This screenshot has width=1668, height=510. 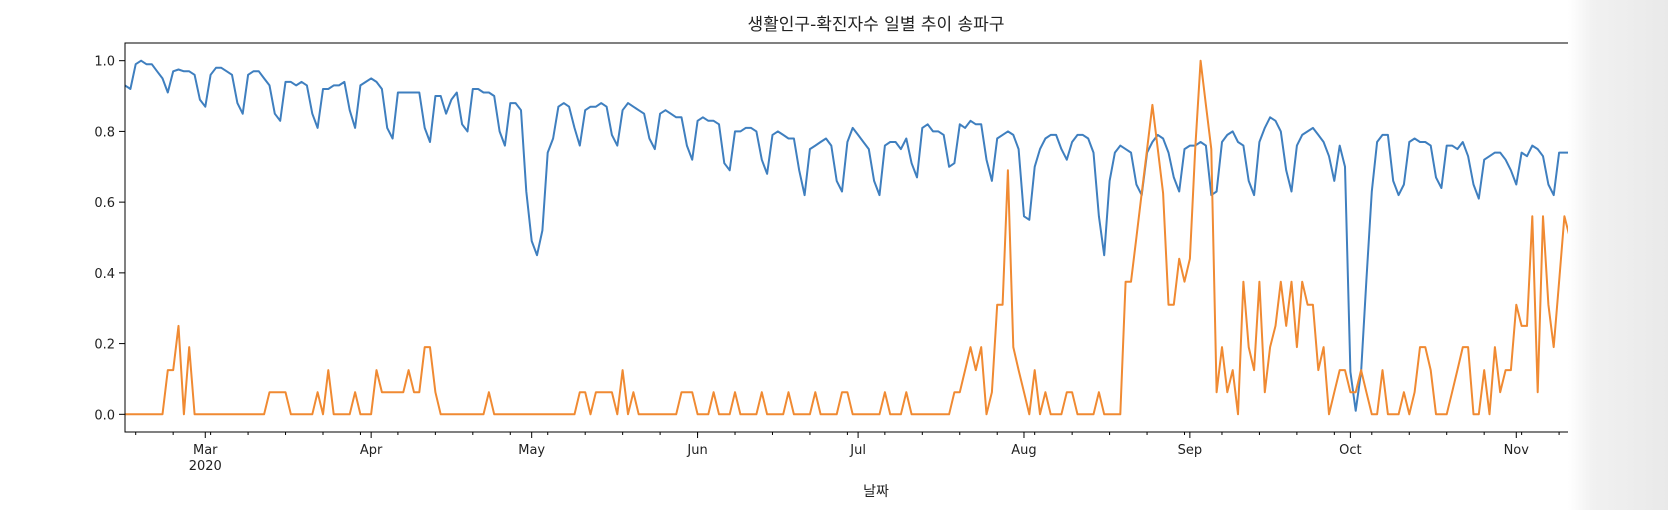 What do you see at coordinates (104, 132) in the screenshot?
I see `y-tick-label: 0.8` at bounding box center [104, 132].